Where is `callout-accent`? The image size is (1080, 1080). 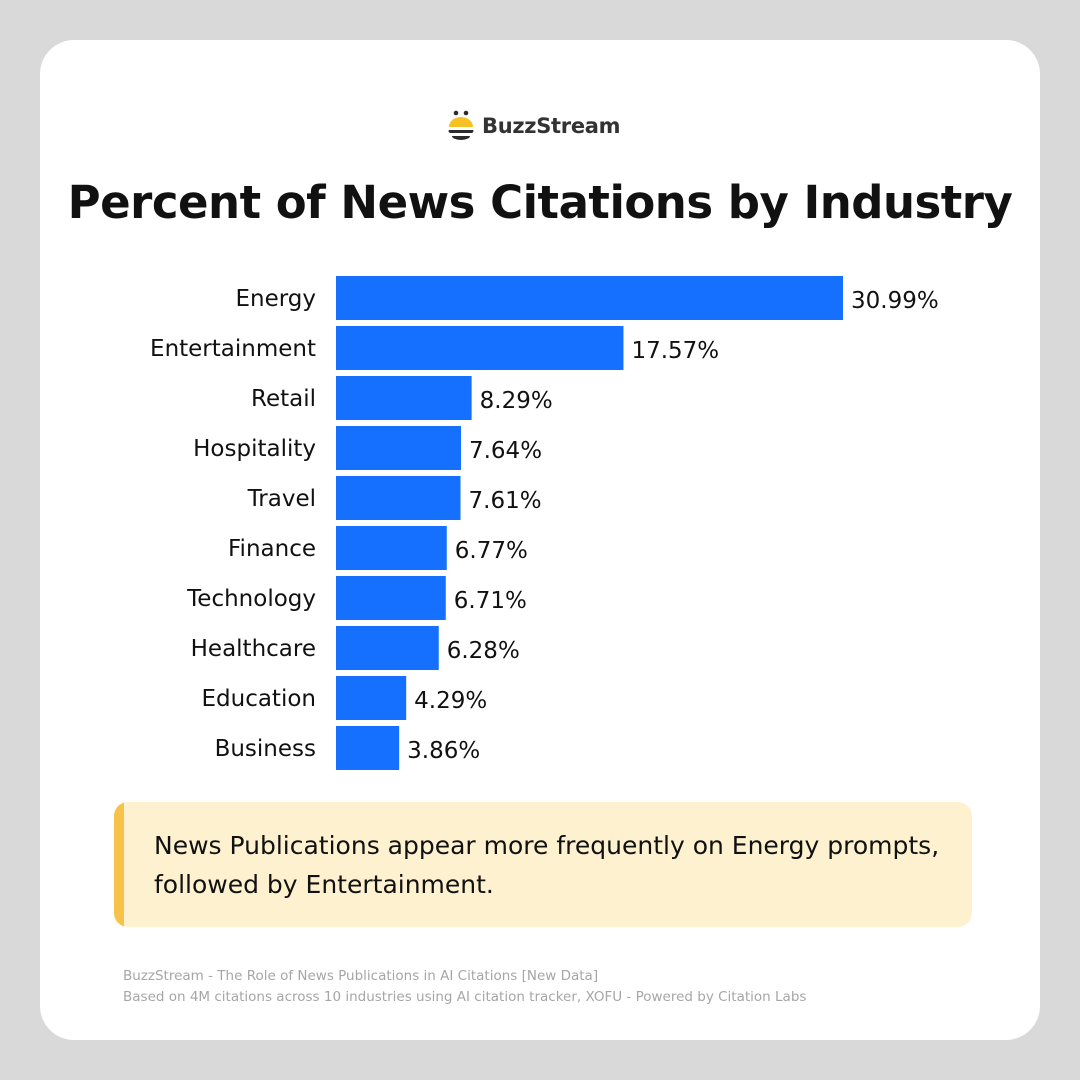
callout-accent is located at coordinates (119, 864).